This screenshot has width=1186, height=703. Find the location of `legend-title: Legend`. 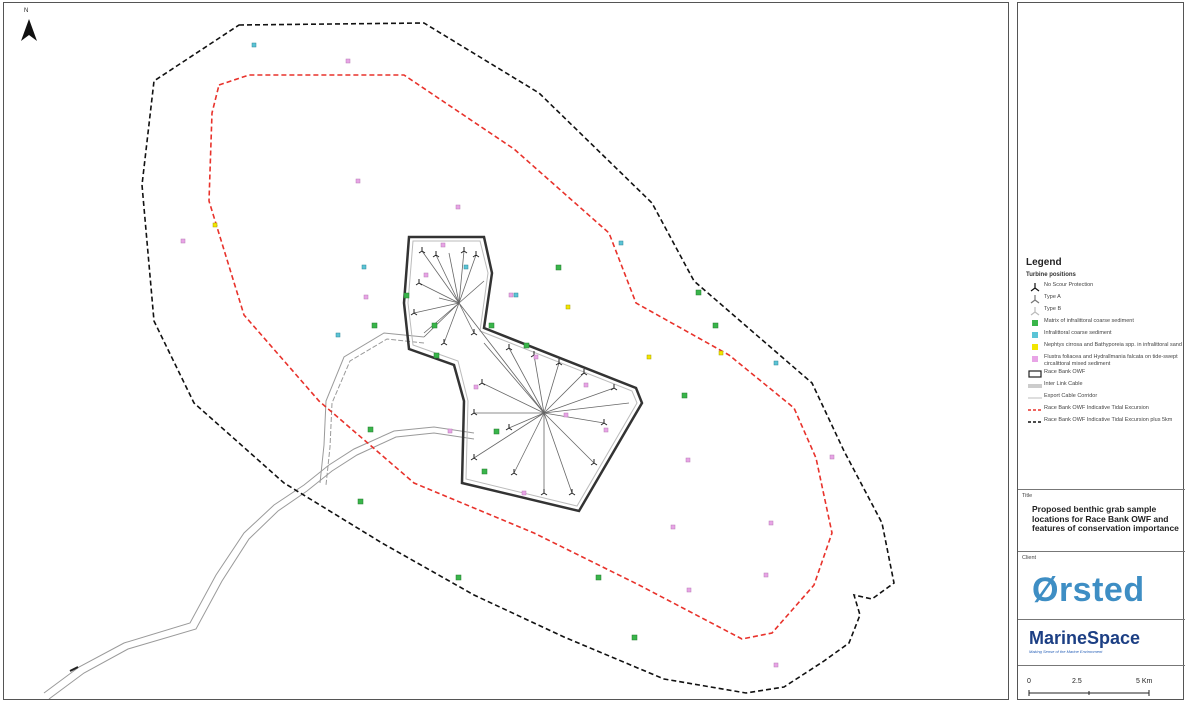

legend-title: Legend is located at coordinates (1044, 262).